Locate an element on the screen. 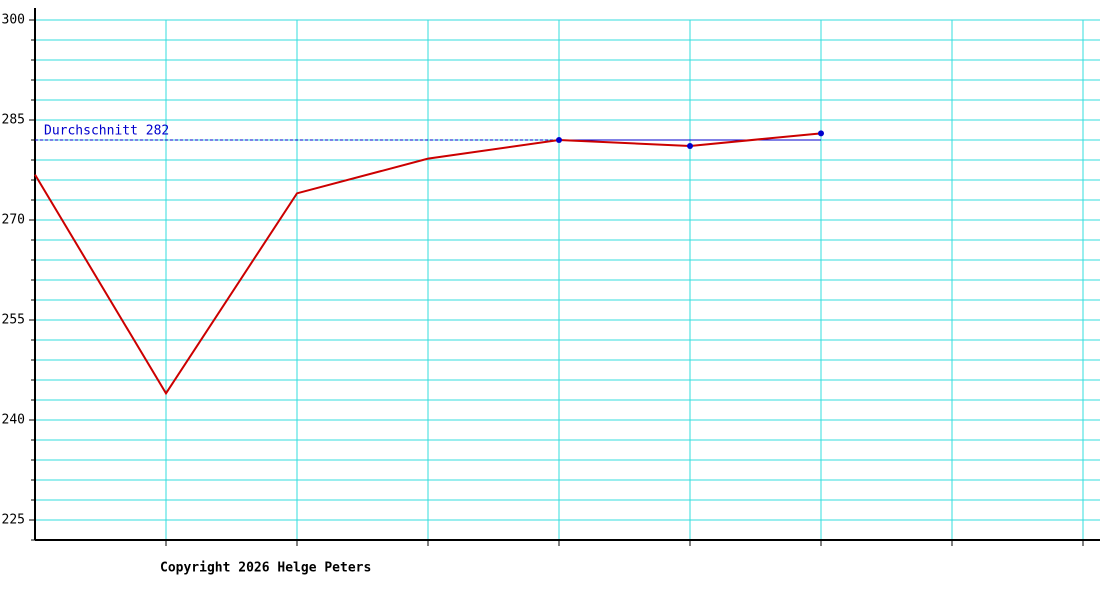 This screenshot has width=1100, height=604. y-tick-label: 225 is located at coordinates (13, 520).